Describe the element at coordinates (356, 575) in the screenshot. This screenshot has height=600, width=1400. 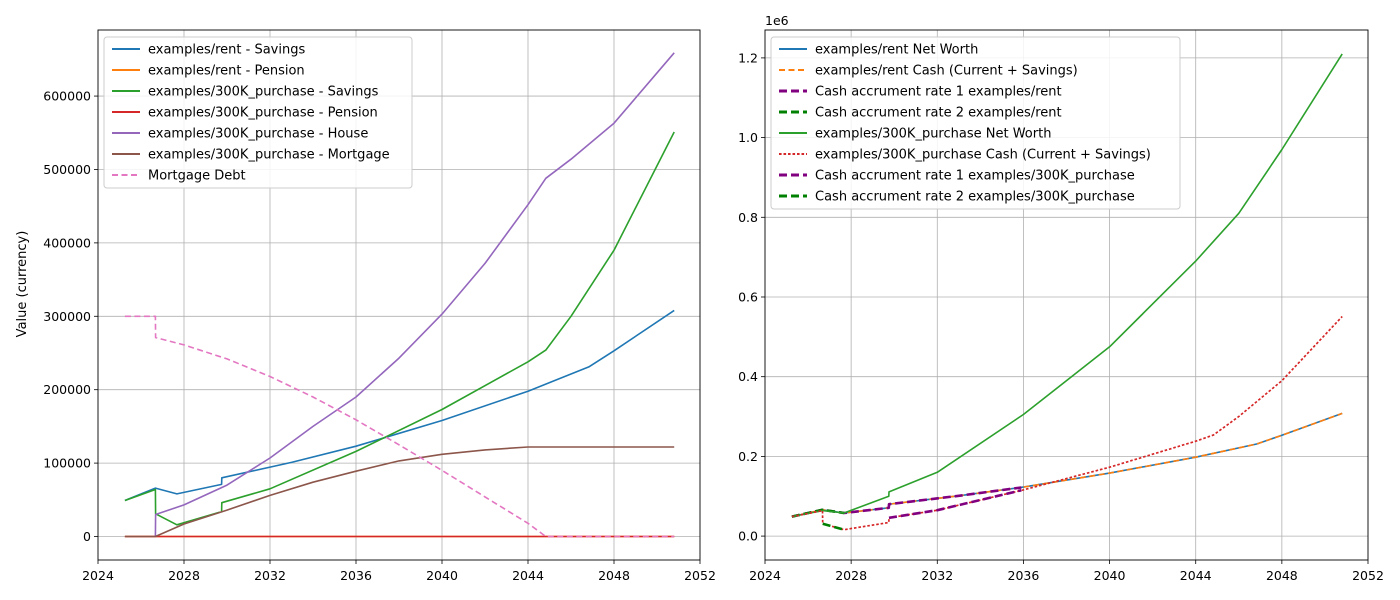
I see `left-x-tick-label: 2036` at that location.